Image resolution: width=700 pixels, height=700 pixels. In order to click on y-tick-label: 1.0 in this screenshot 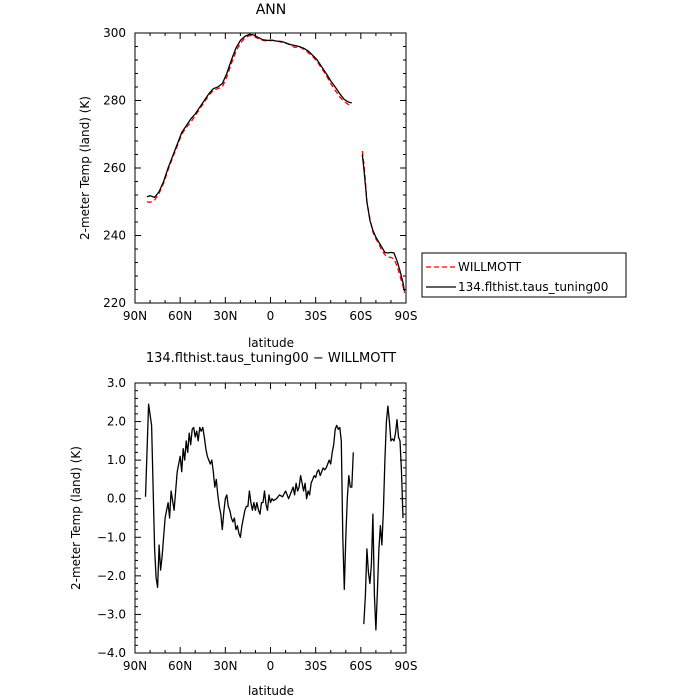, I will do `click(116, 460)`.